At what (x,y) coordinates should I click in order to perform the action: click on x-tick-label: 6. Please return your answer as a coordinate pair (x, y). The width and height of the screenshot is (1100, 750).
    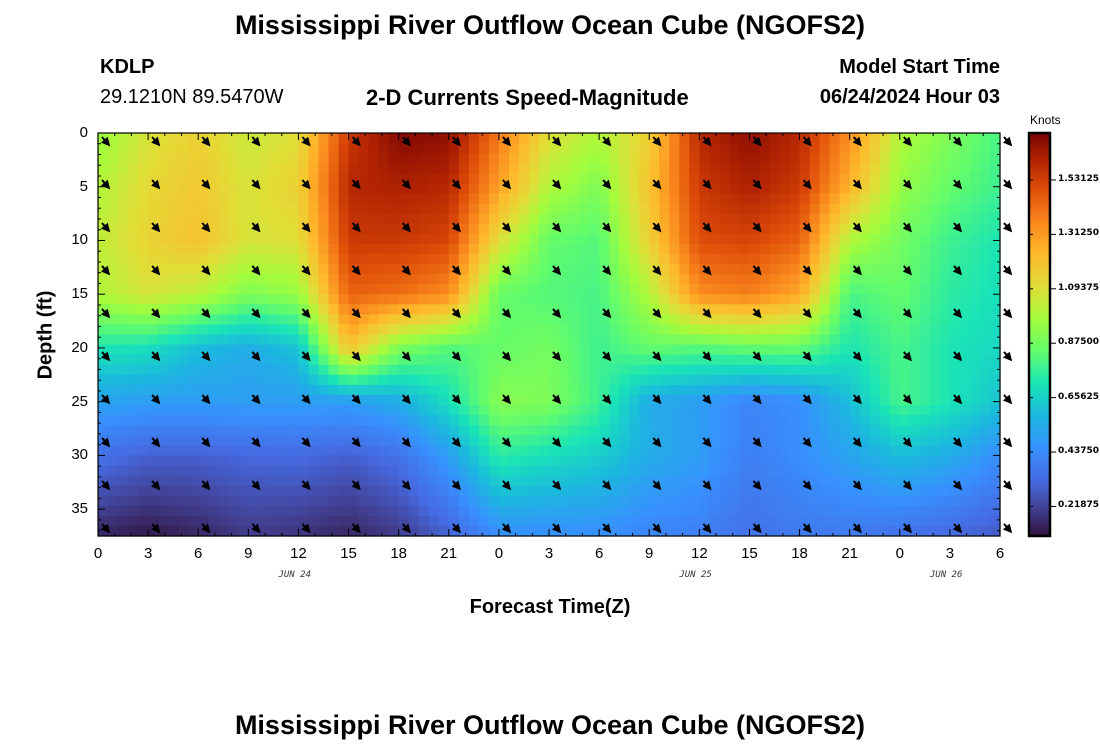
    Looking at the image, I should click on (1000, 553).